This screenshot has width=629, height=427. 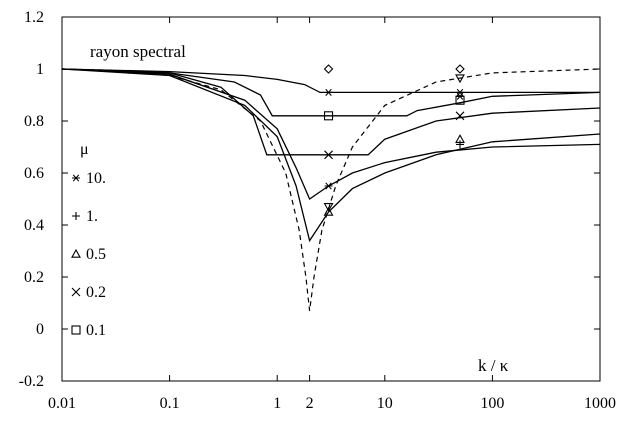 What do you see at coordinates (76, 216) in the screenshot?
I see `legend-symbol-plus` at bounding box center [76, 216].